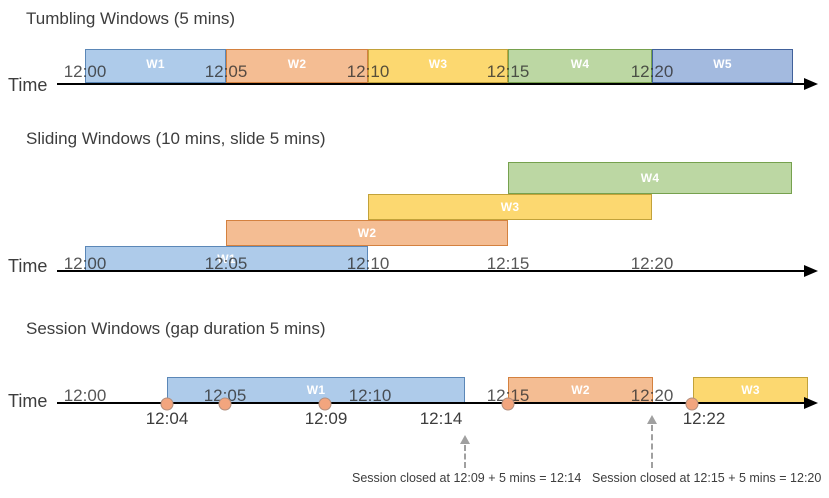  I want to click on session-title: Session Windows (gap duration 5 mins), so click(176, 328).